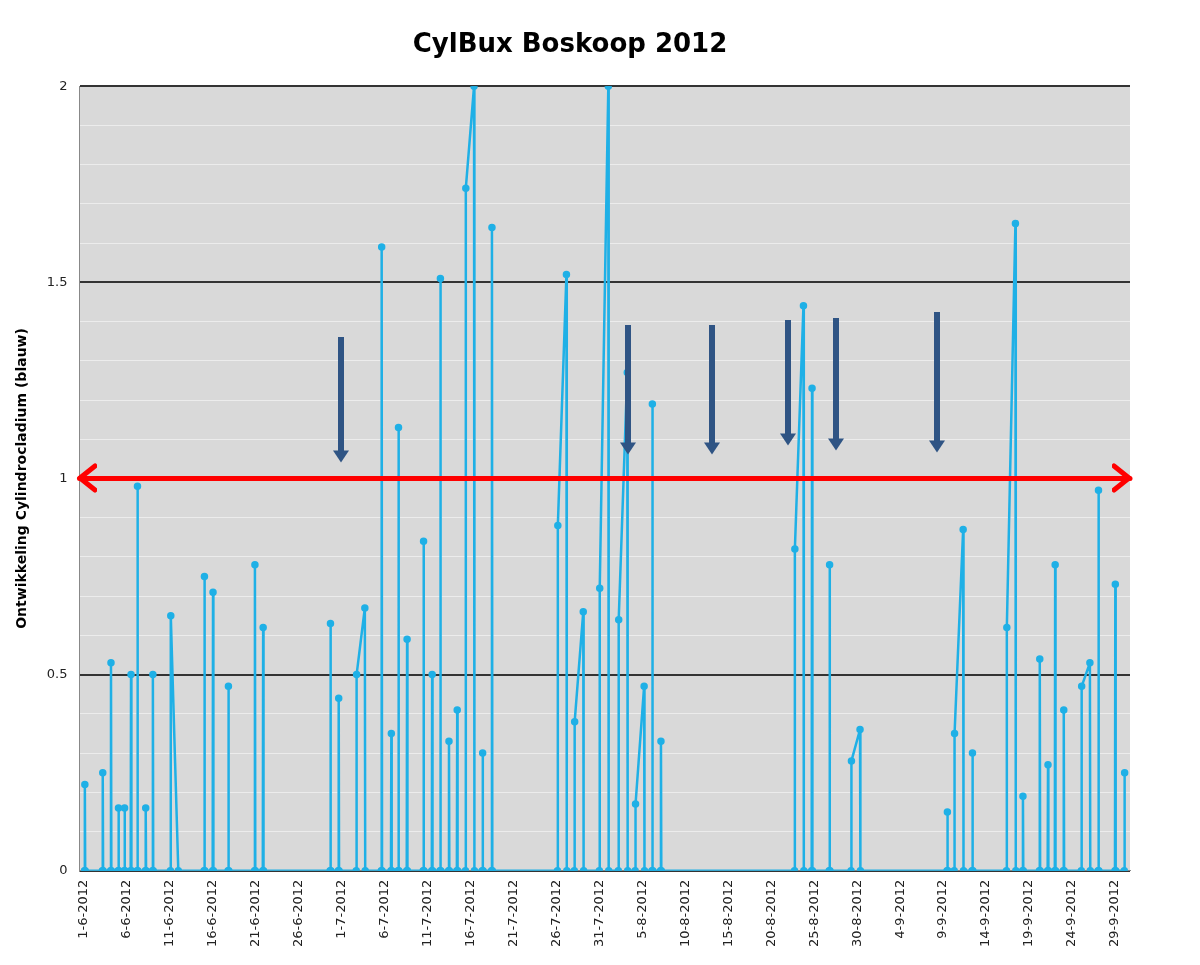  Describe the element at coordinates (426, 913) in the screenshot. I see `x-tick-label: 11-7-2012` at that location.